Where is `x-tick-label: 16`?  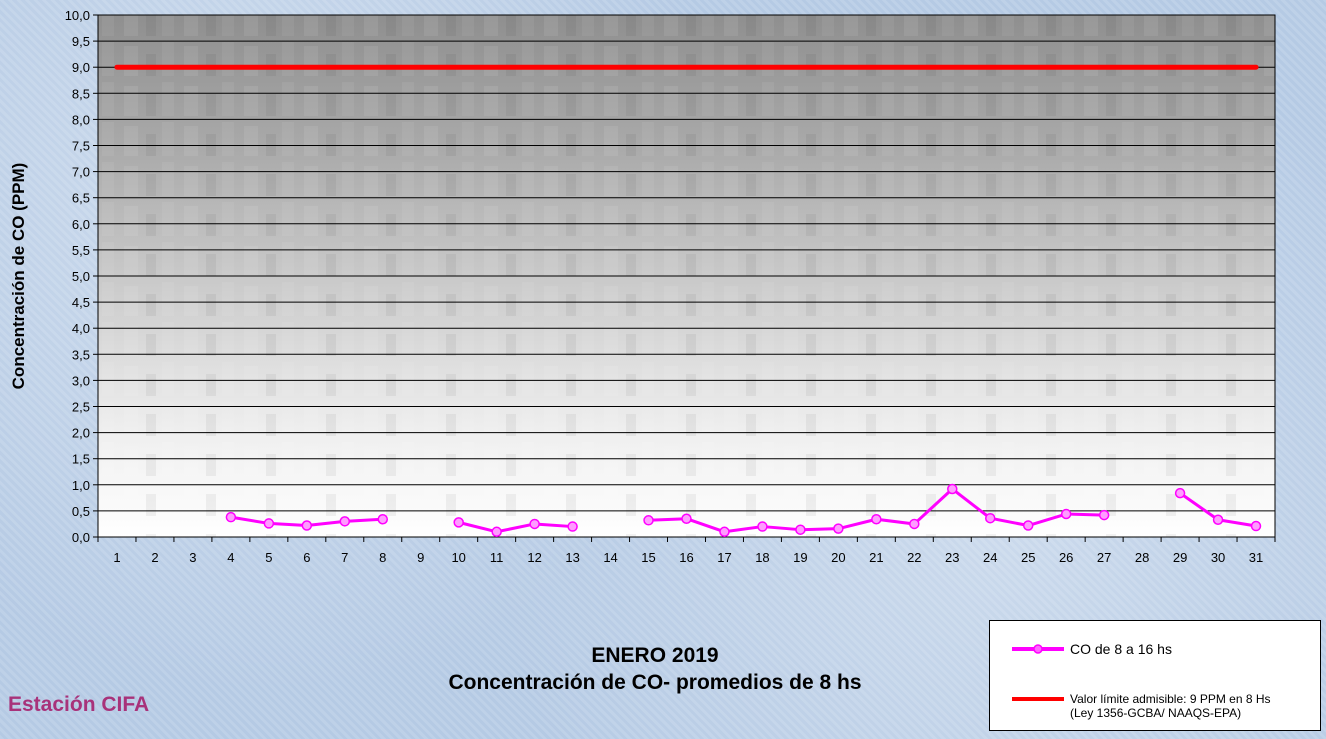 x-tick-label: 16 is located at coordinates (686, 557).